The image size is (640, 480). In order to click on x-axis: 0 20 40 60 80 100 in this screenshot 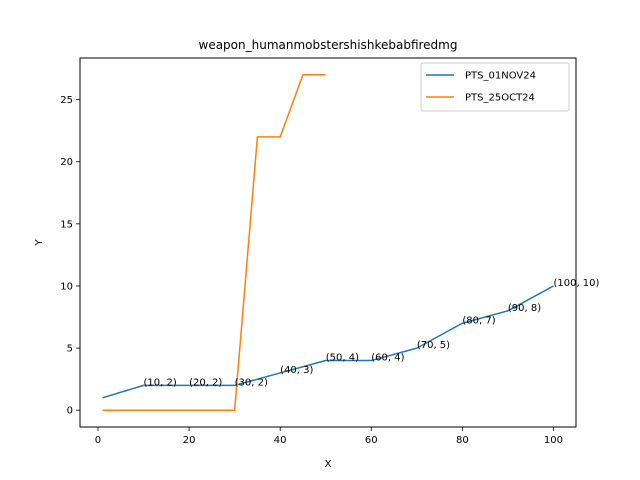, I will do `click(329, 436)`.